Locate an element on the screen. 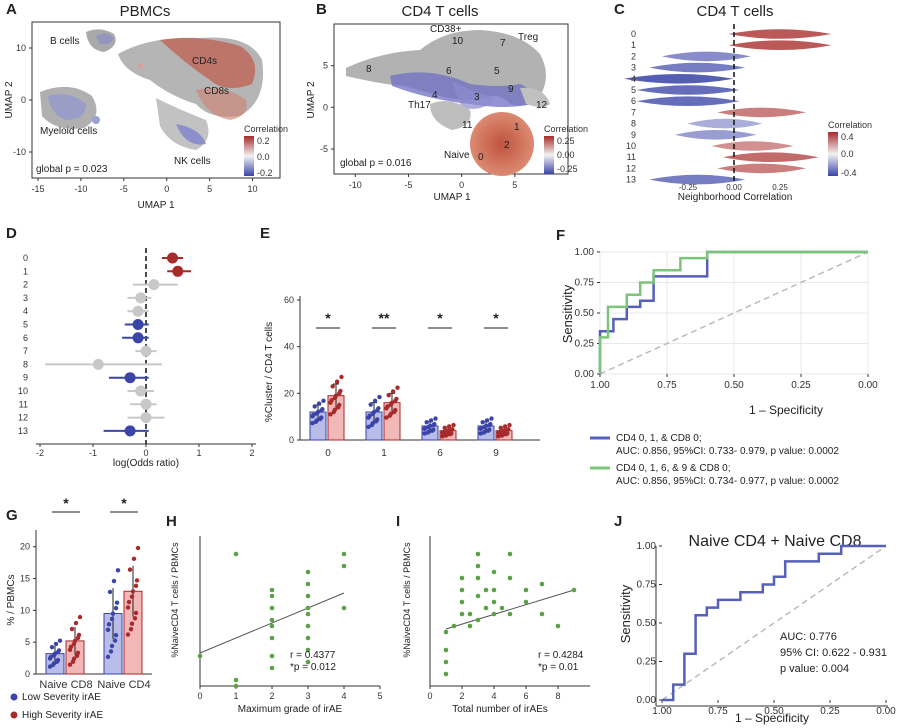 Image resolution: width=900 pixels, height=728 pixels. naive-cluster-blob is located at coordinates (502, 144).